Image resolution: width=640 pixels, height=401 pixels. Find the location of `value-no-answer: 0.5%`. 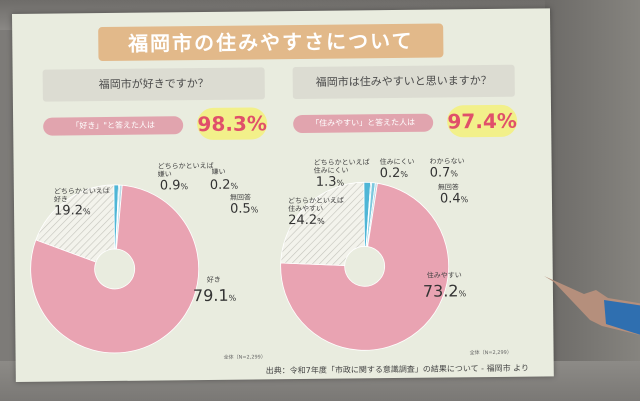

value-no-answer: 0.5% is located at coordinates (244, 209).